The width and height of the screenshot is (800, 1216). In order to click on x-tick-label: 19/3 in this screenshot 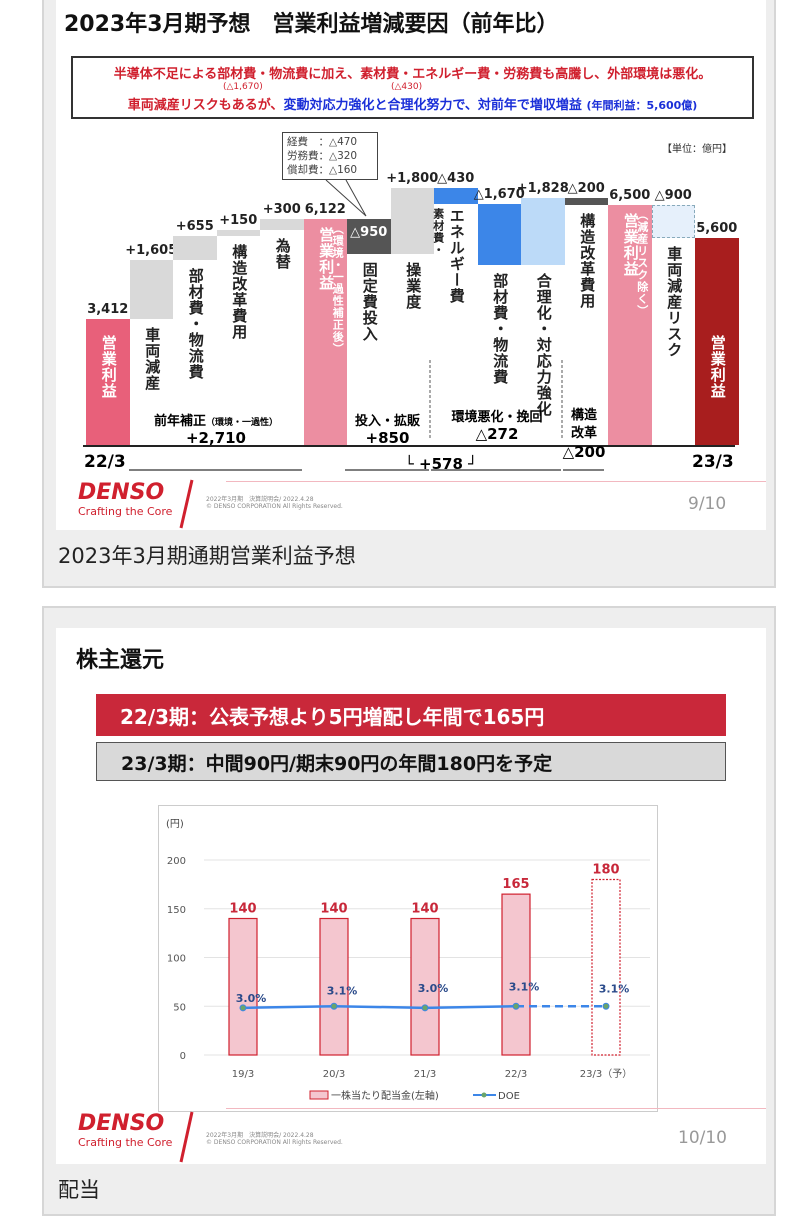, I will do `click(243, 1074)`.